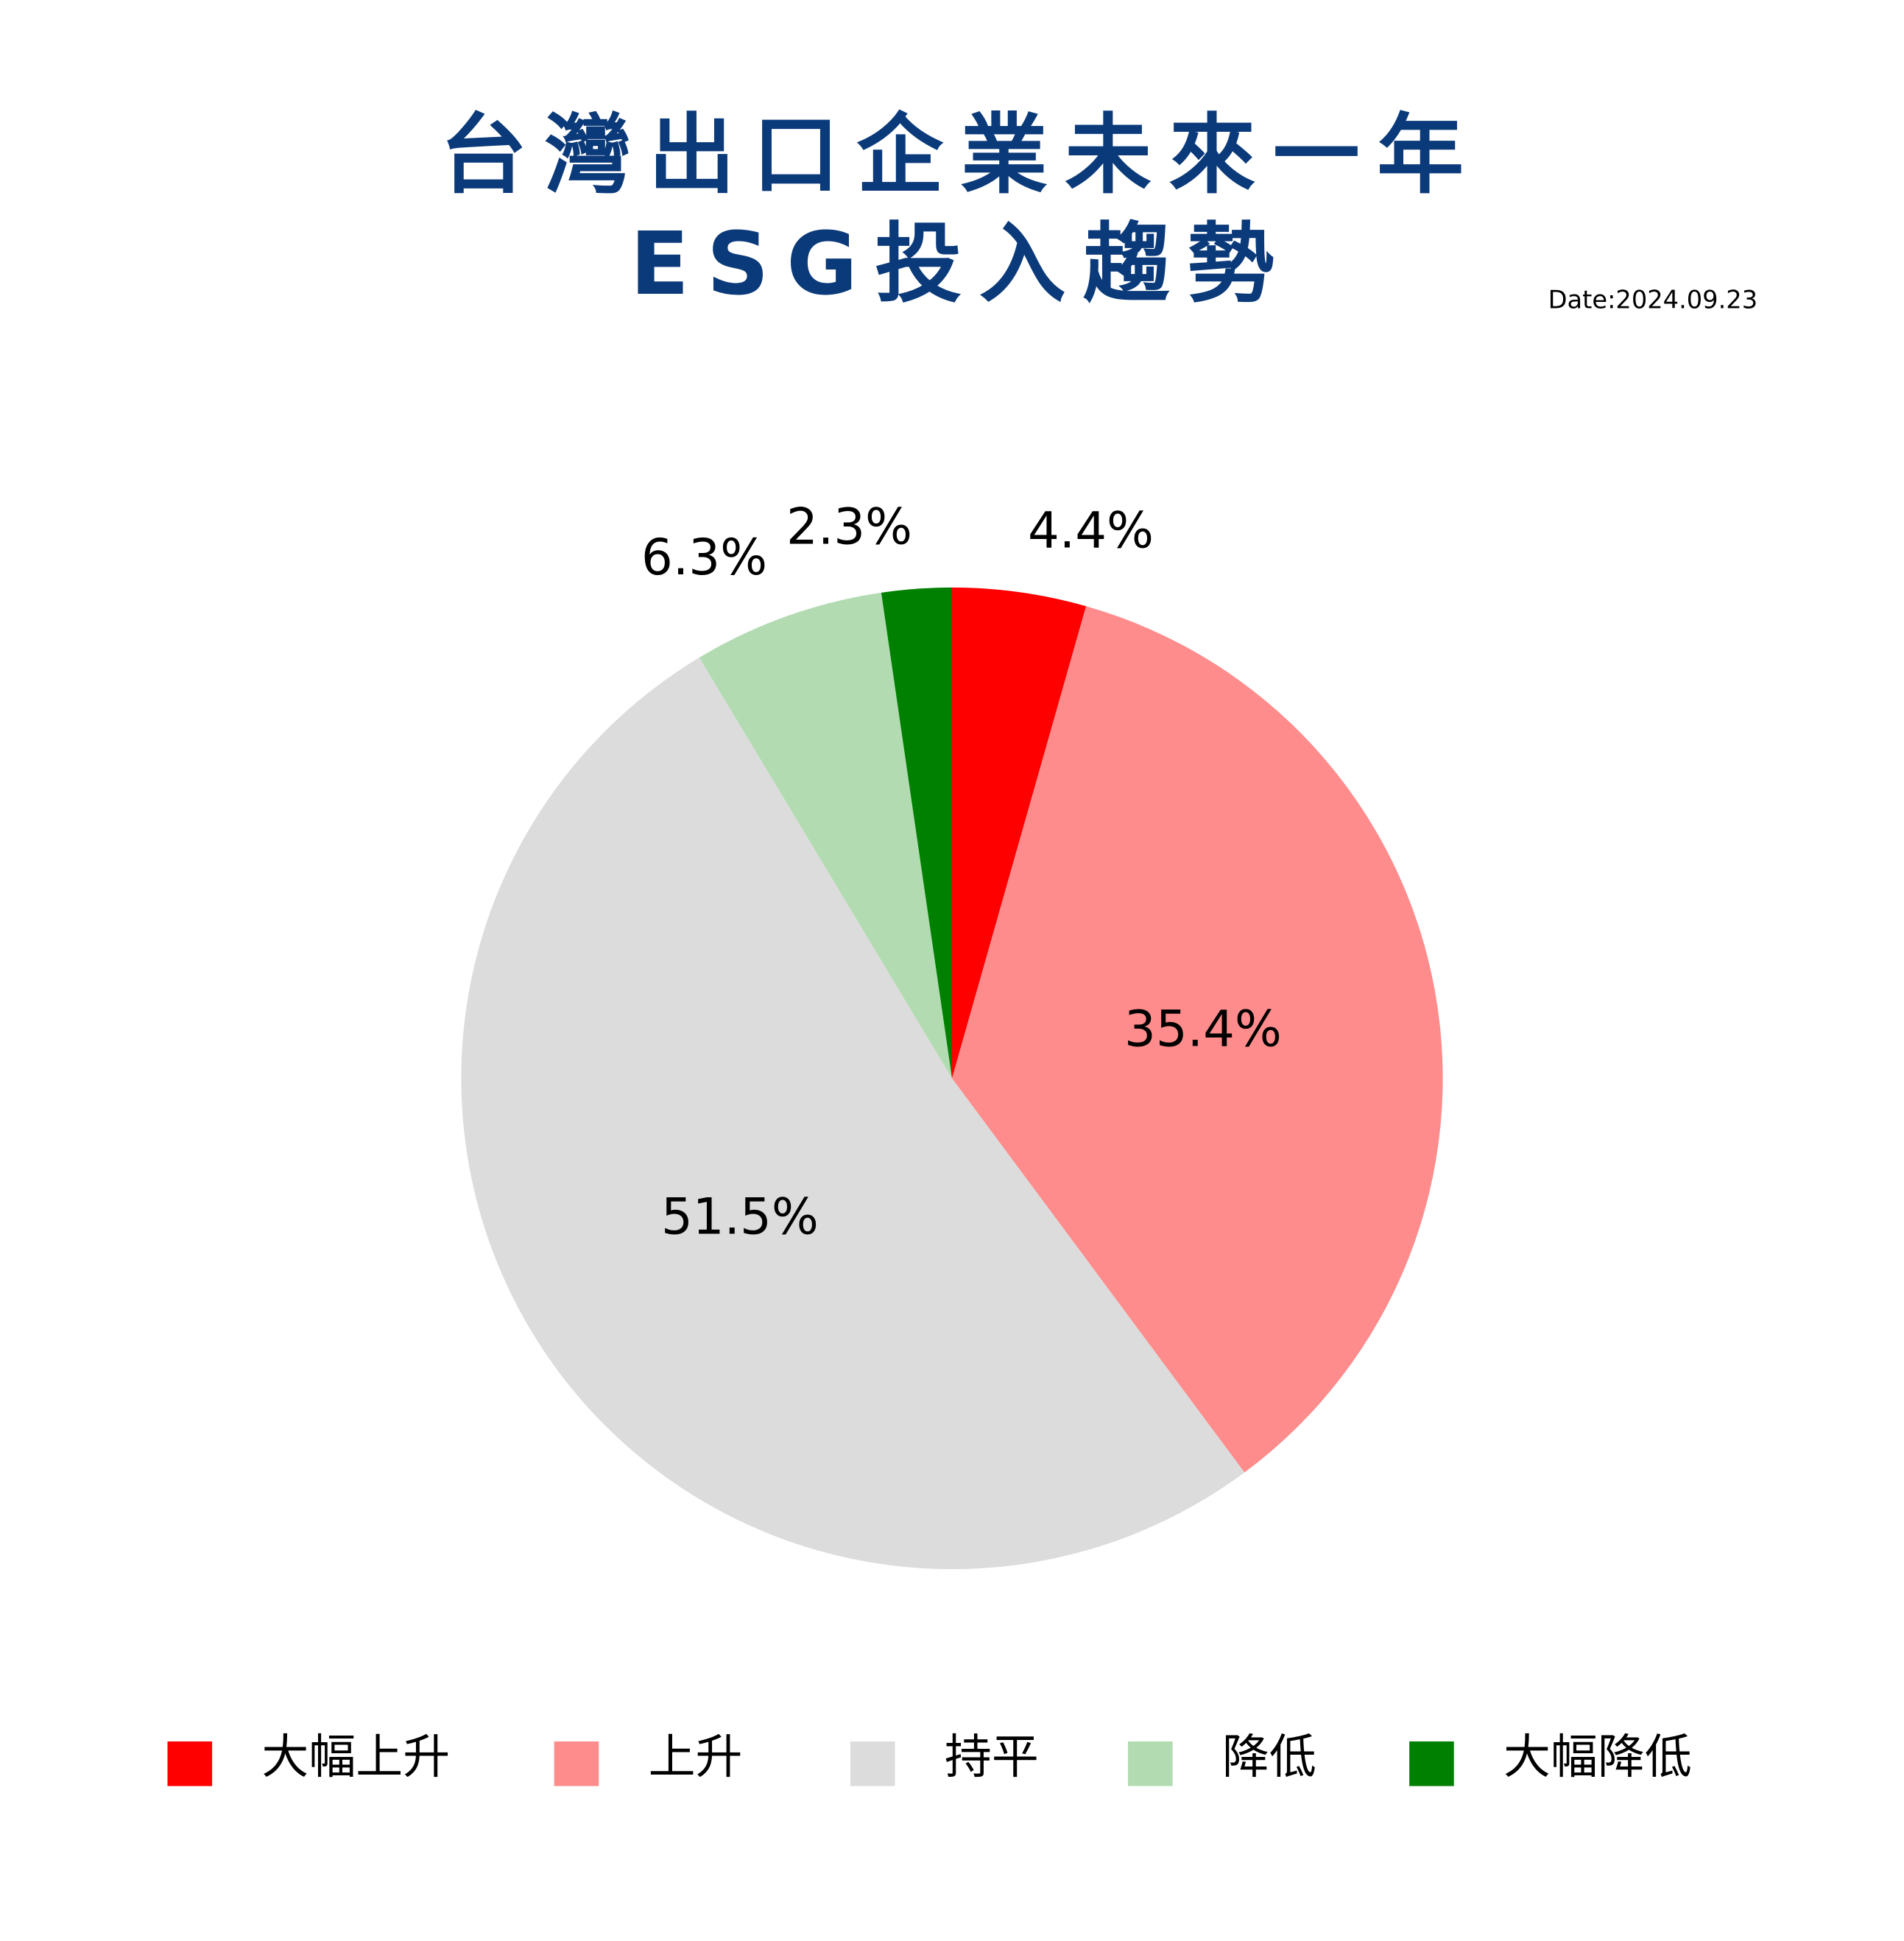 The height and width of the screenshot is (1941, 1904). I want to click on chart-title: 台灣出口企業未來一年, so click(961, 155).